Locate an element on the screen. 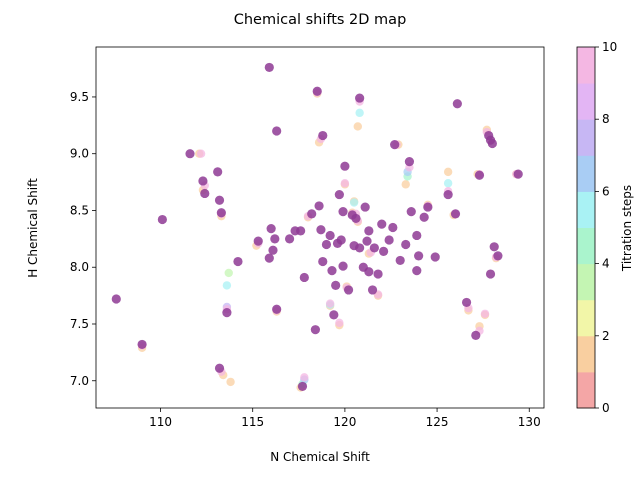 The image size is (640, 484). y-tick-label: 7.5 is located at coordinates (79, 324).